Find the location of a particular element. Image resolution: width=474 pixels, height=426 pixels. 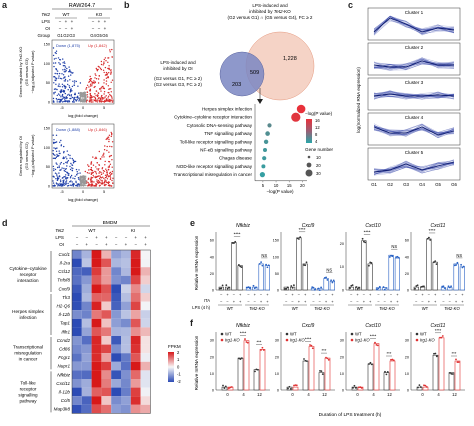

x-tick-label: 4 is located at coordinates (373, 394).